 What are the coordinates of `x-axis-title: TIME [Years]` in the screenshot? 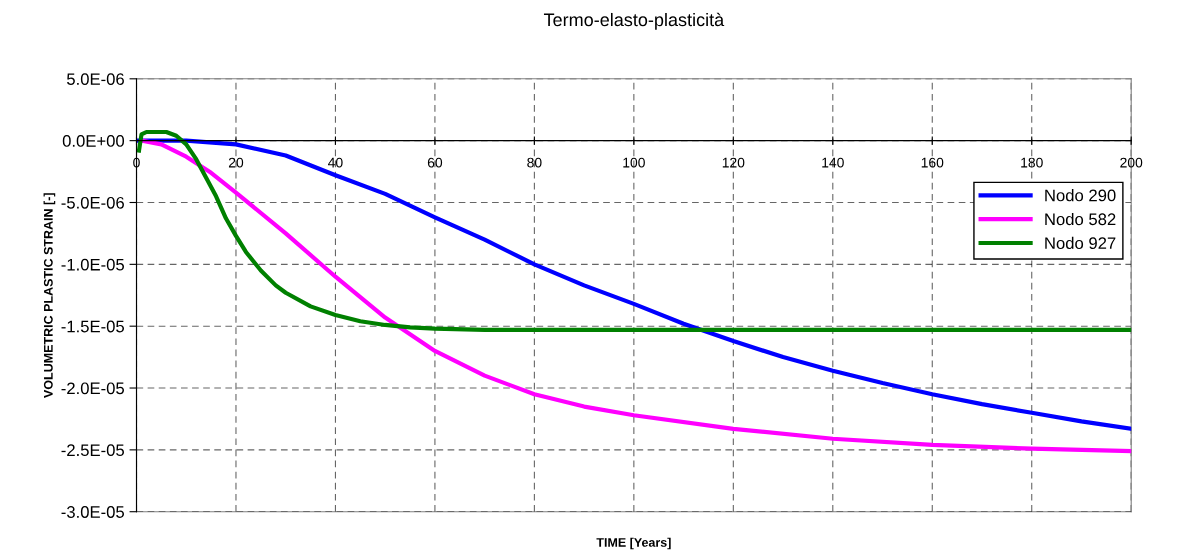 It's located at (633, 543).